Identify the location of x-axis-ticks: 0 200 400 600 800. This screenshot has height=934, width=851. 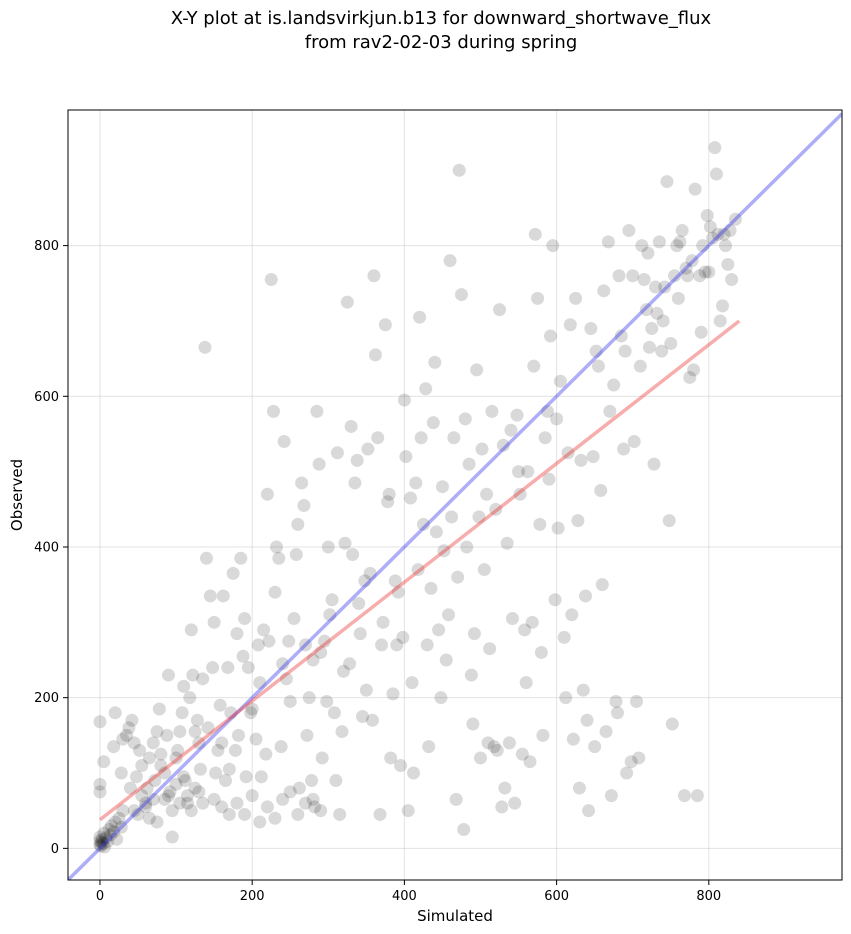
(408, 892).